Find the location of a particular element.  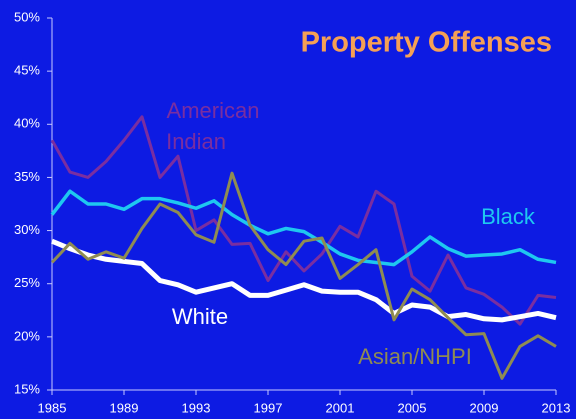

y-tick-label: 40% is located at coordinates (27, 123).